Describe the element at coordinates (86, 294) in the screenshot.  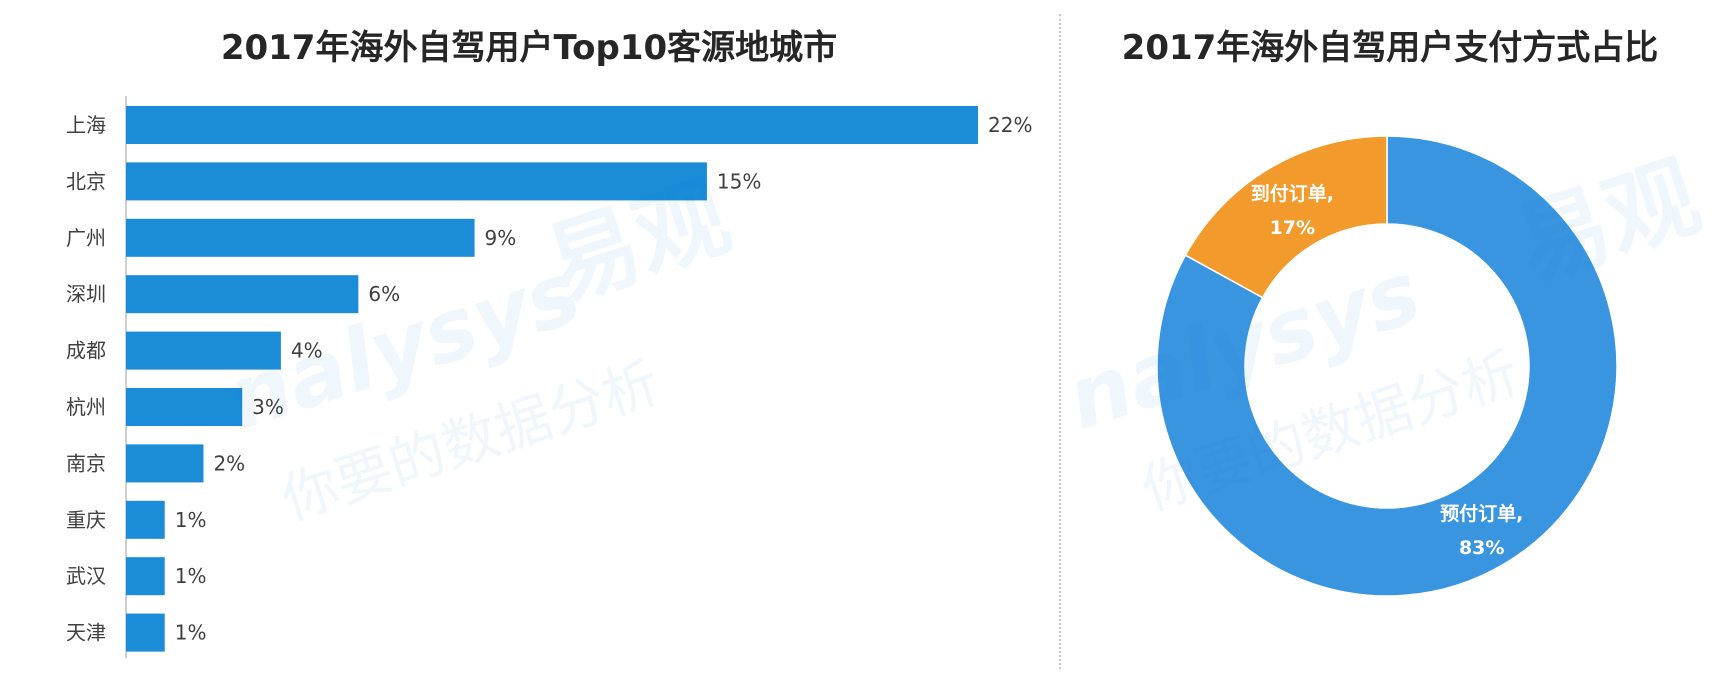
I see `category-label: 深圳` at that location.